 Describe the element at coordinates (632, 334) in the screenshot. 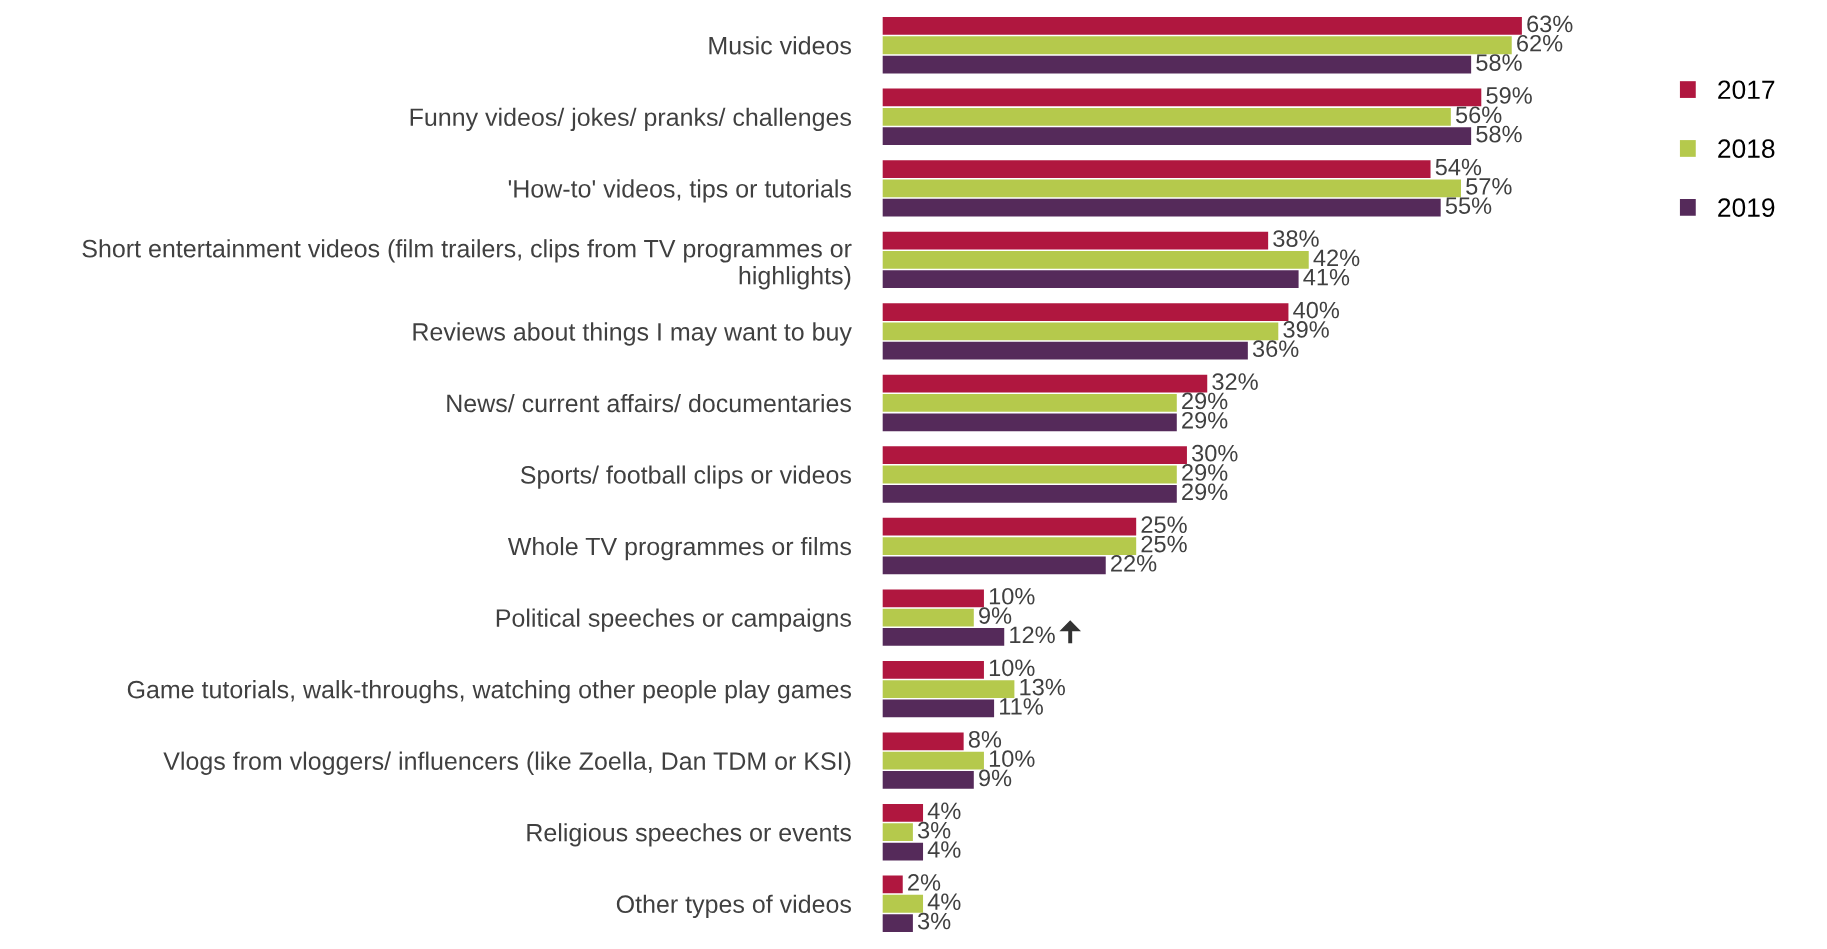

I see `y-tick-label: Reviews about things I may want to buy` at that location.